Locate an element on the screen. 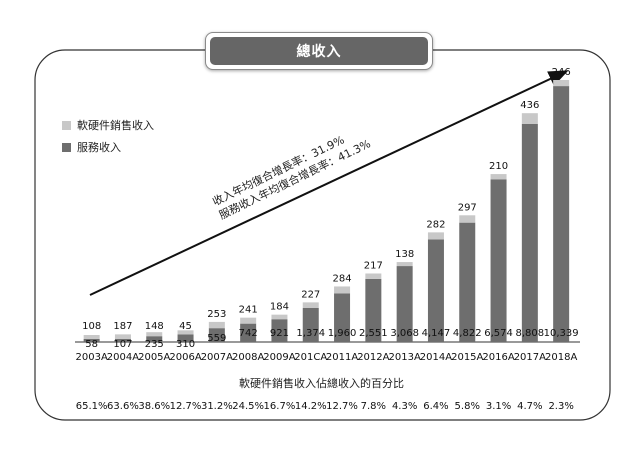  label-service-2011A: 1,960 is located at coordinates (342, 333).